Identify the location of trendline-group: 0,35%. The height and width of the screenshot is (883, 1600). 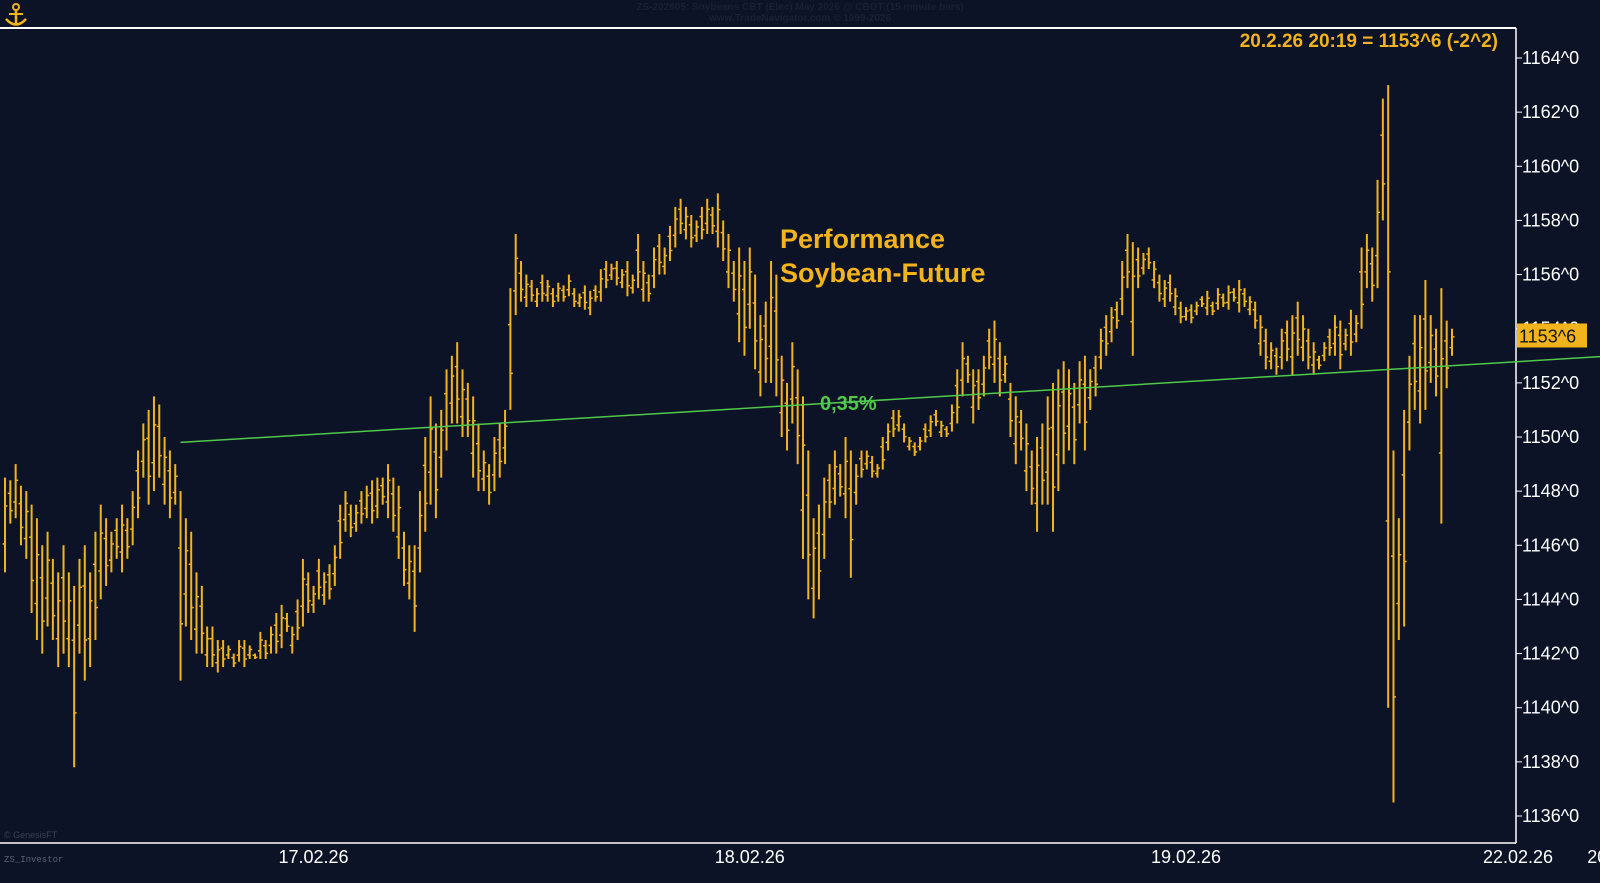
(890, 399).